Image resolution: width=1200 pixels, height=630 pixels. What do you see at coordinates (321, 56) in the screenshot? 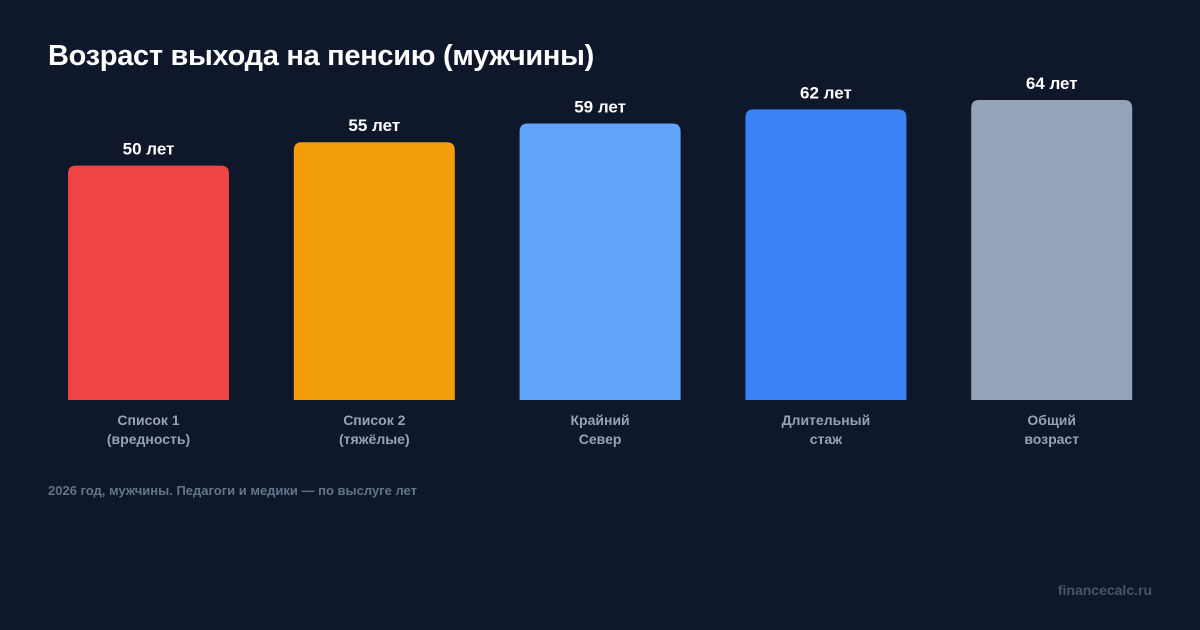
I see `chart-title: Возраст выхода на пенсию (мужчины)` at bounding box center [321, 56].